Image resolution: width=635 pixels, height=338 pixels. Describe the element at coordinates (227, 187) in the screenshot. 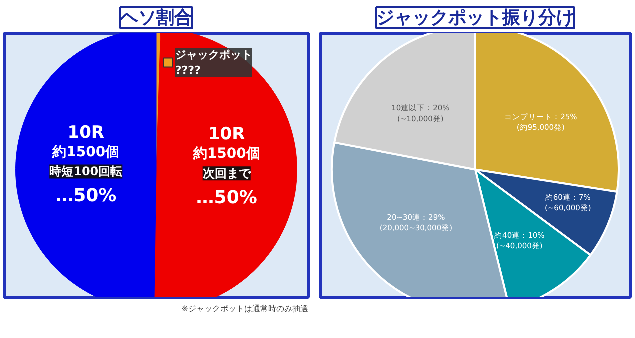

I see `data-label: 次回まで …50%` at that location.